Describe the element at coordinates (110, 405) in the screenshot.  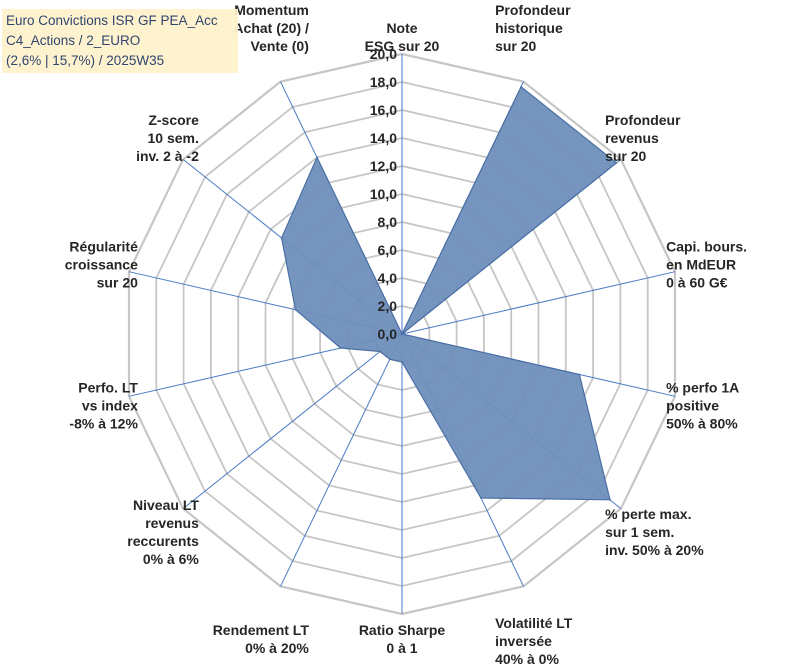
I see `axis-label-line: vs index` at that location.